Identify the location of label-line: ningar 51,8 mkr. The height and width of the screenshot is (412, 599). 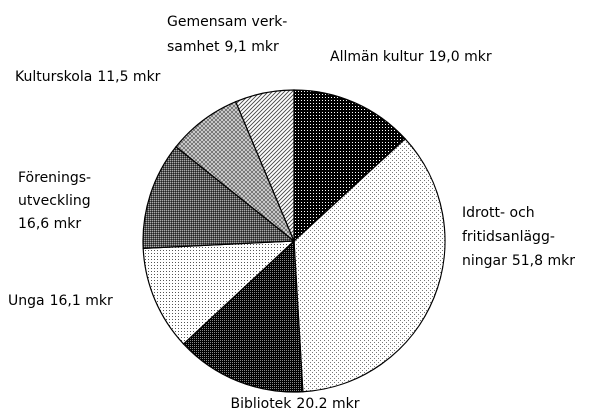
(518, 261).